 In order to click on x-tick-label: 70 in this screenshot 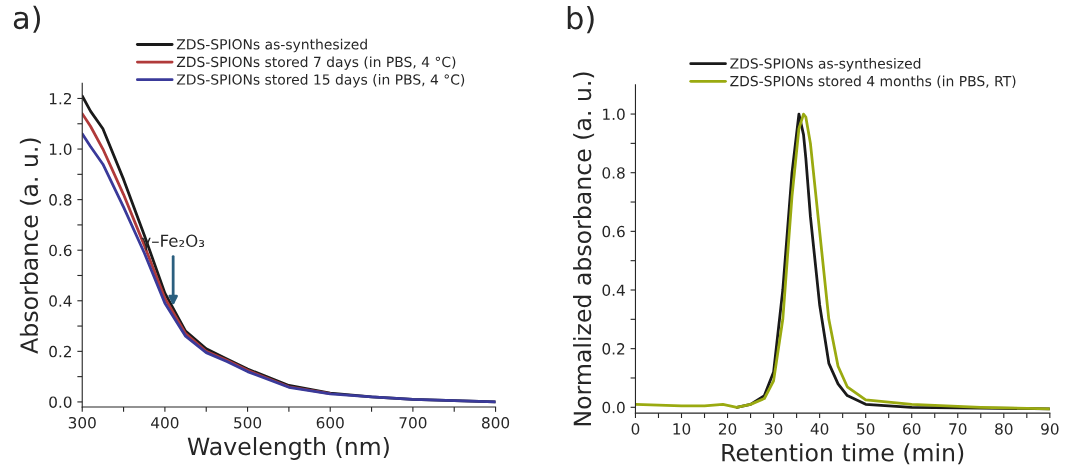, I will do `click(958, 429)`.